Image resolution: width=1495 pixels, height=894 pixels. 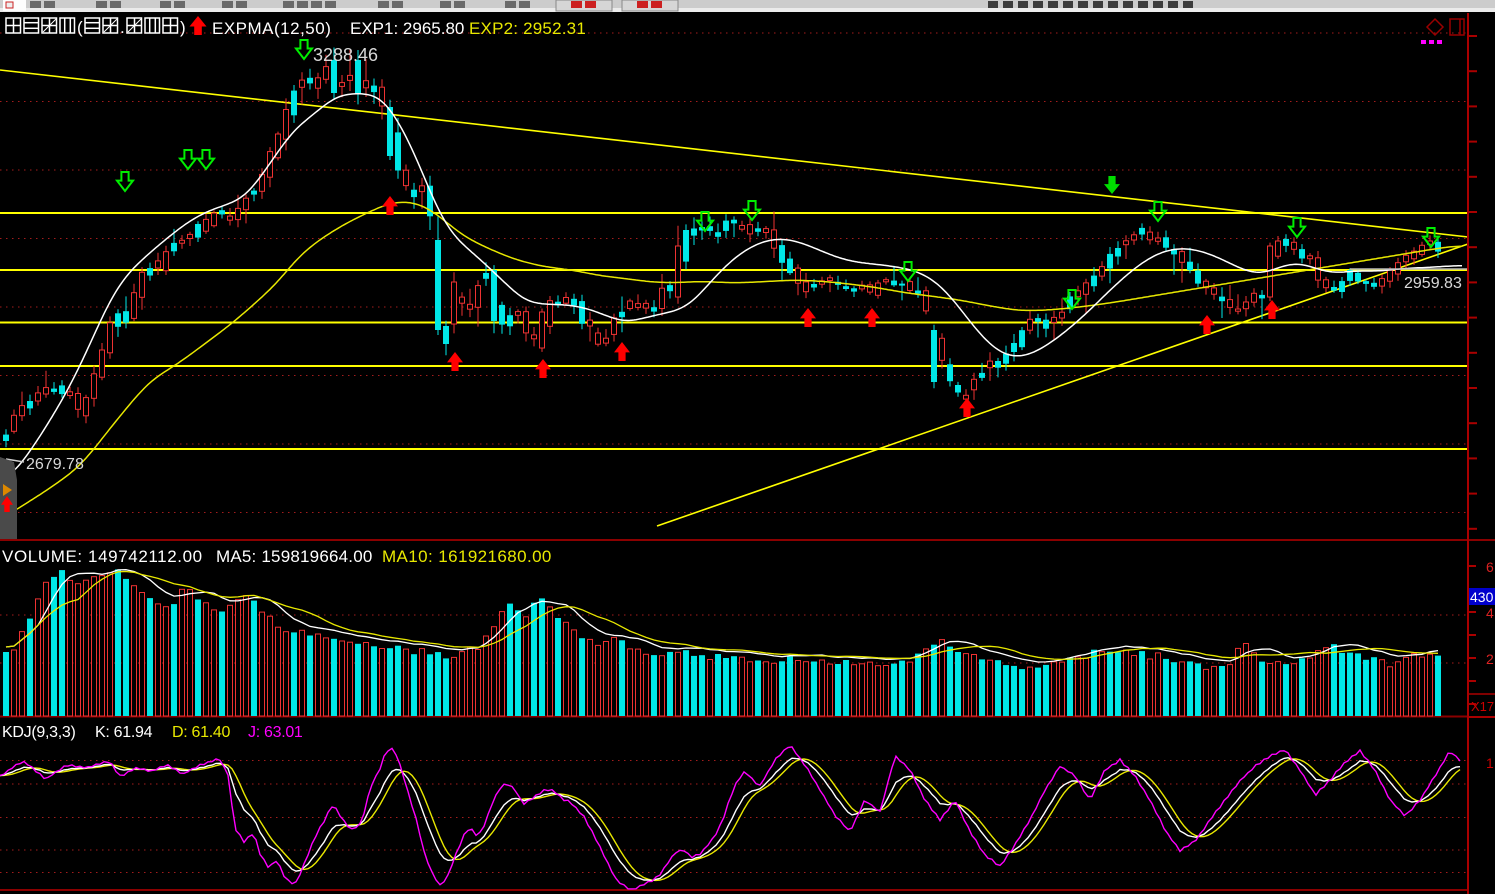 I want to click on svg-text: D: 61.40, so click(x=201, y=732).